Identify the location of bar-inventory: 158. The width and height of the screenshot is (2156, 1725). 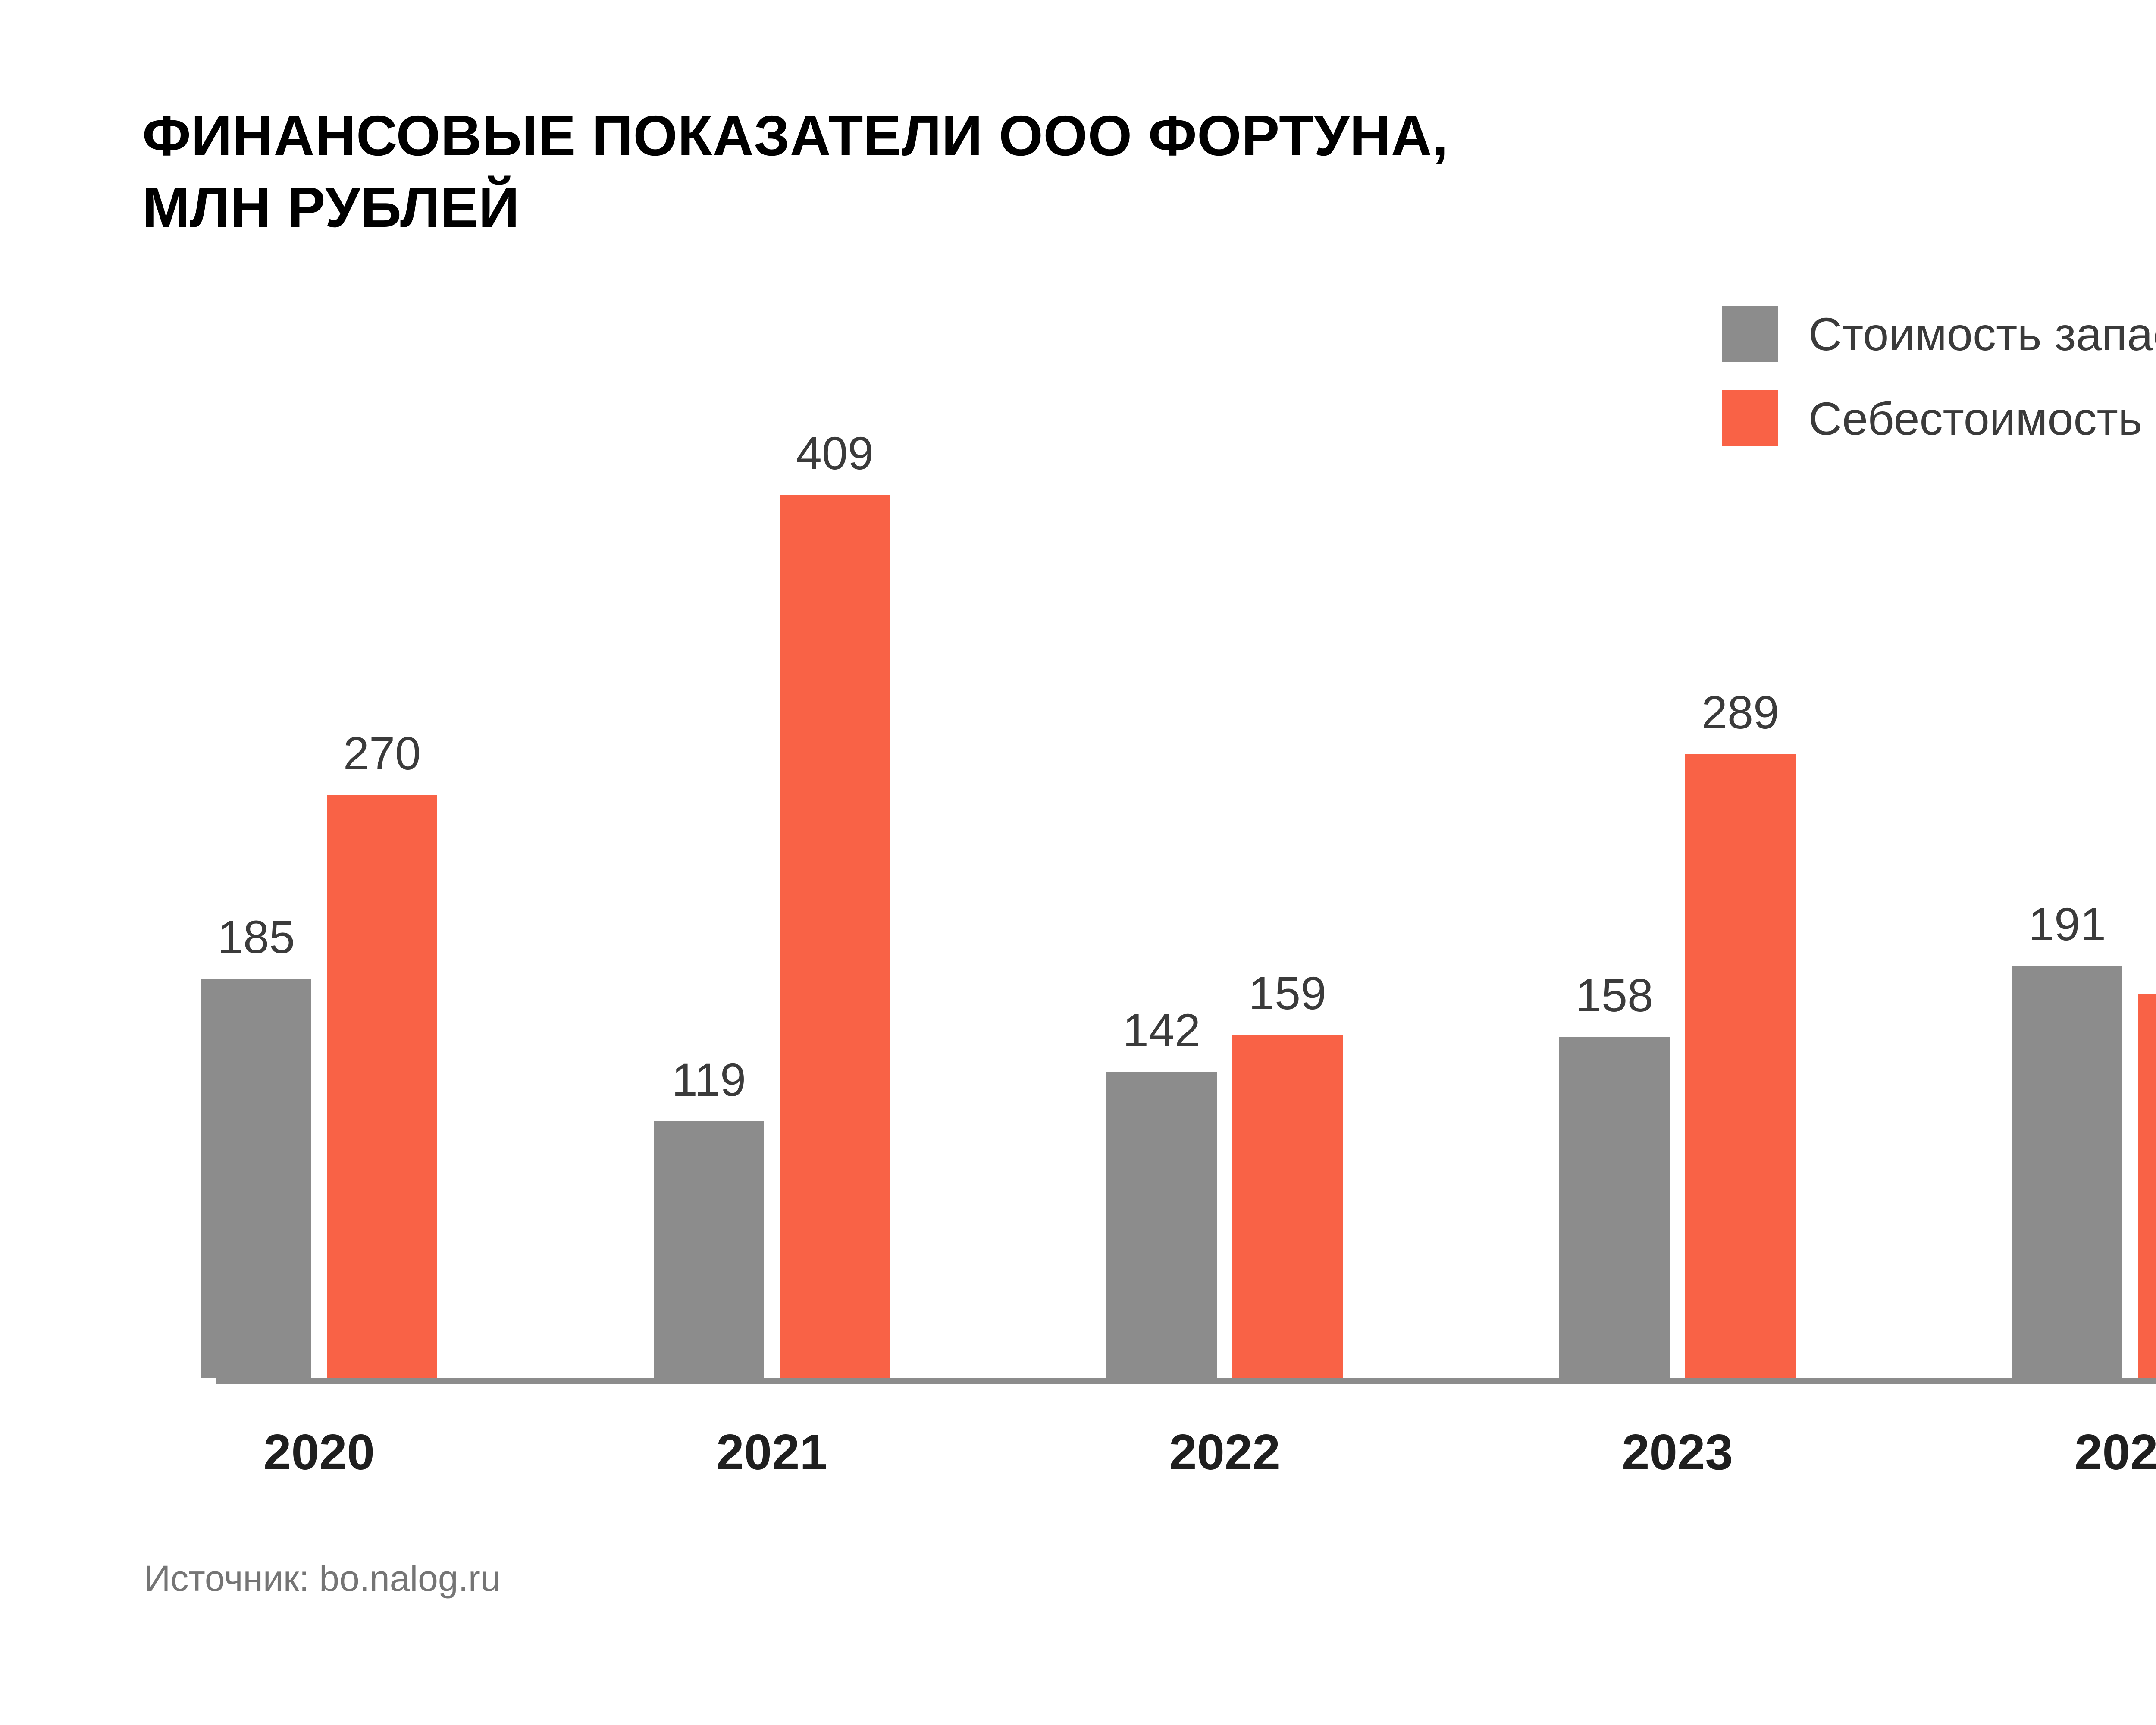
(1614, 1173).